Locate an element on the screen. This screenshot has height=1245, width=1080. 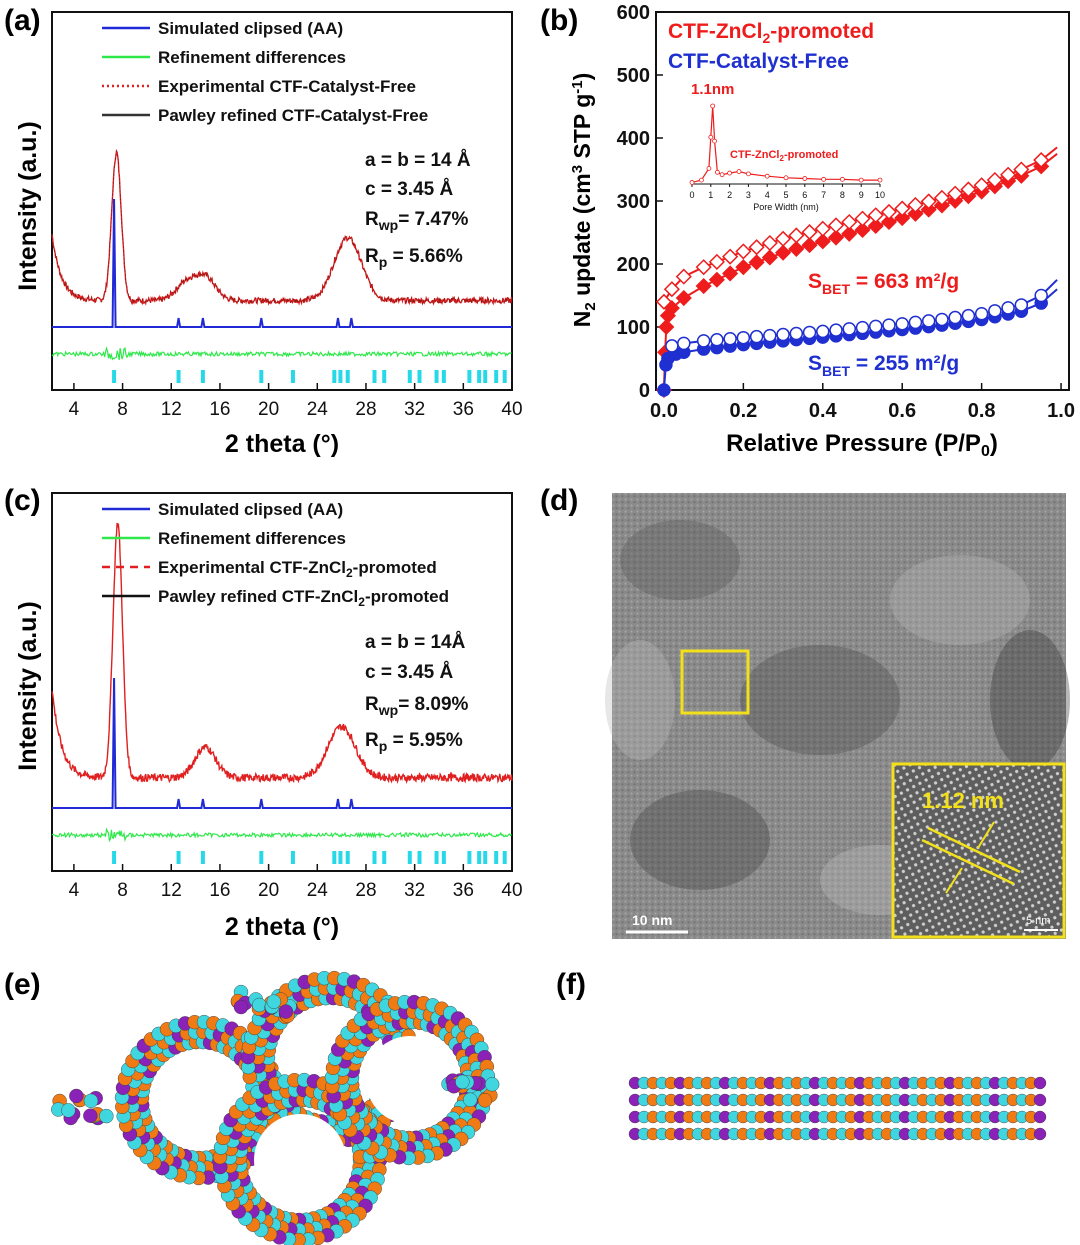
tem-inset-label: 1.12 nm is located at coordinates (963, 800).